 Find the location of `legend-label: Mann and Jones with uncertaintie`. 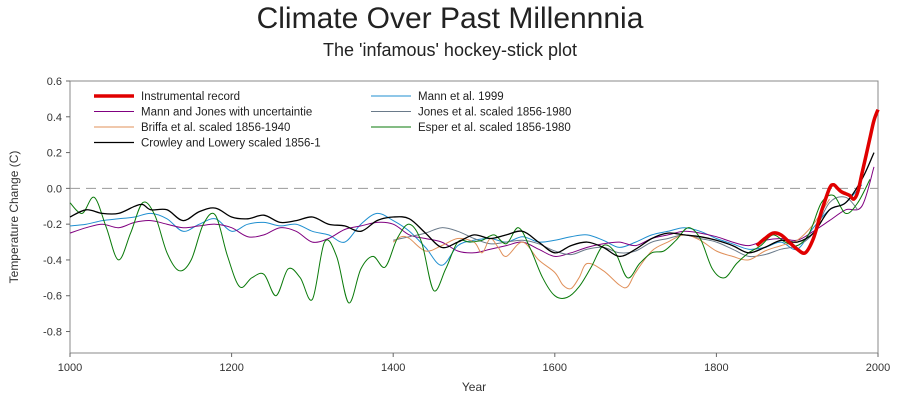

legend-label: Mann and Jones with uncertaintie is located at coordinates (226, 113).